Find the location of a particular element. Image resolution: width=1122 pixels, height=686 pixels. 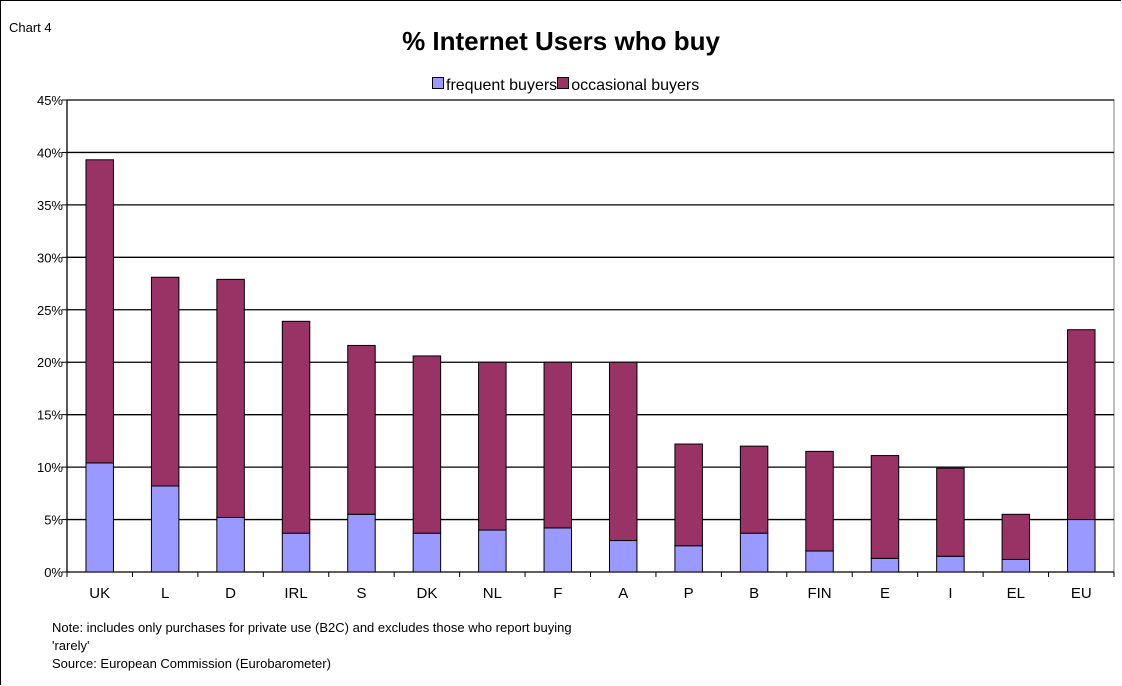

x-tick-label: NL is located at coordinates (492, 593).